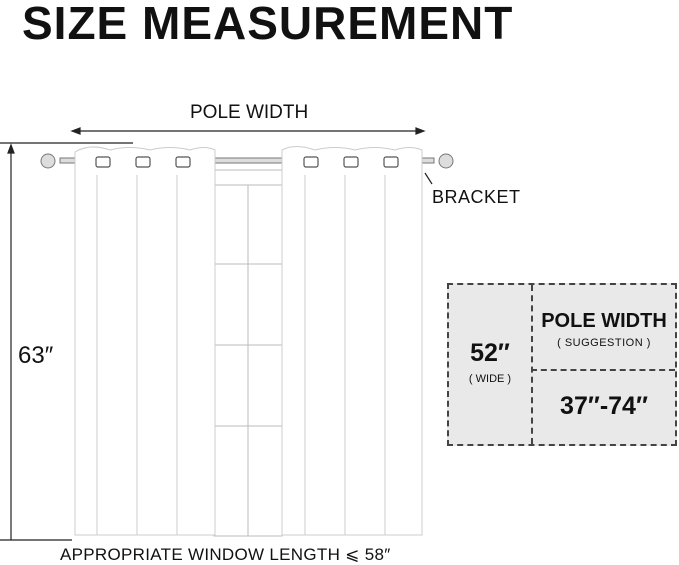  What do you see at coordinates (249, 112) in the screenshot?
I see `pole-width-label: POLE WIDTH` at bounding box center [249, 112].